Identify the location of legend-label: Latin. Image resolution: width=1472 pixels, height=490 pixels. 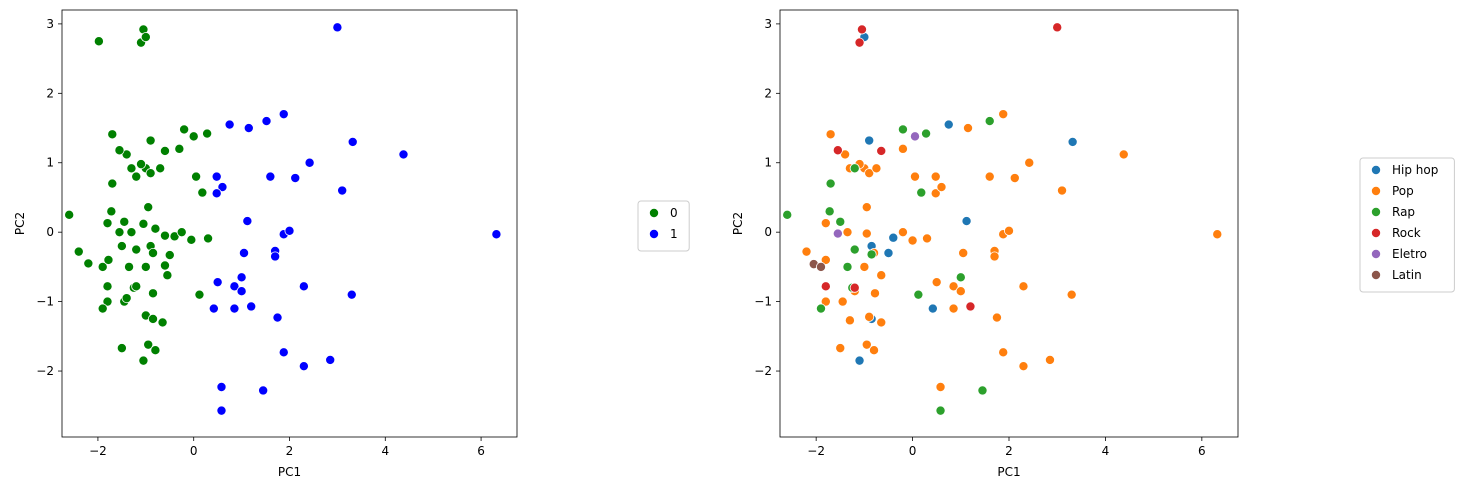
(1407, 275).